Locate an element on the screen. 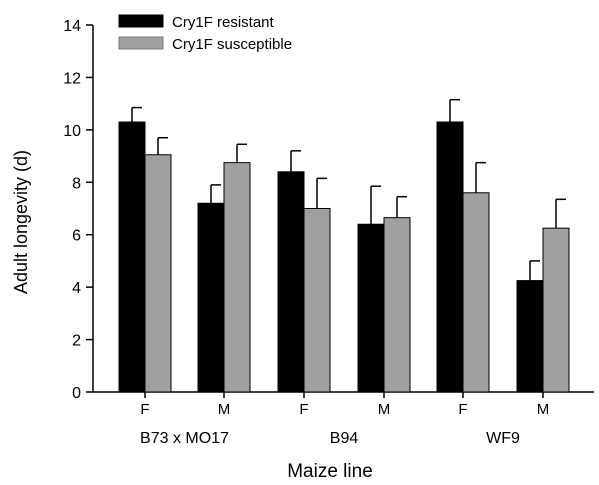  legend-label: Cry1F susceptible is located at coordinates (232, 44).